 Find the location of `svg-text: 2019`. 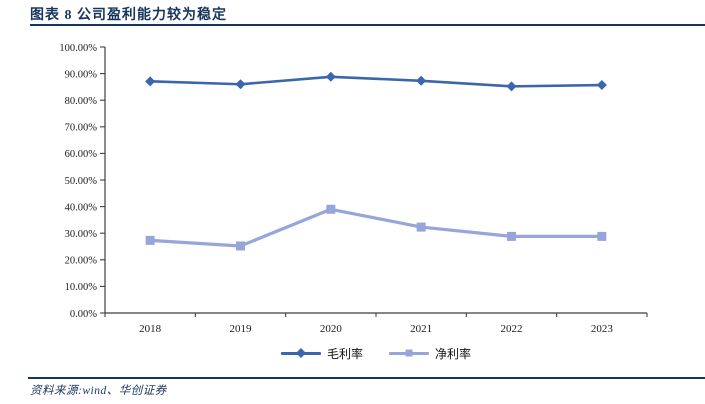

svg-text: 2019 is located at coordinates (241, 329).